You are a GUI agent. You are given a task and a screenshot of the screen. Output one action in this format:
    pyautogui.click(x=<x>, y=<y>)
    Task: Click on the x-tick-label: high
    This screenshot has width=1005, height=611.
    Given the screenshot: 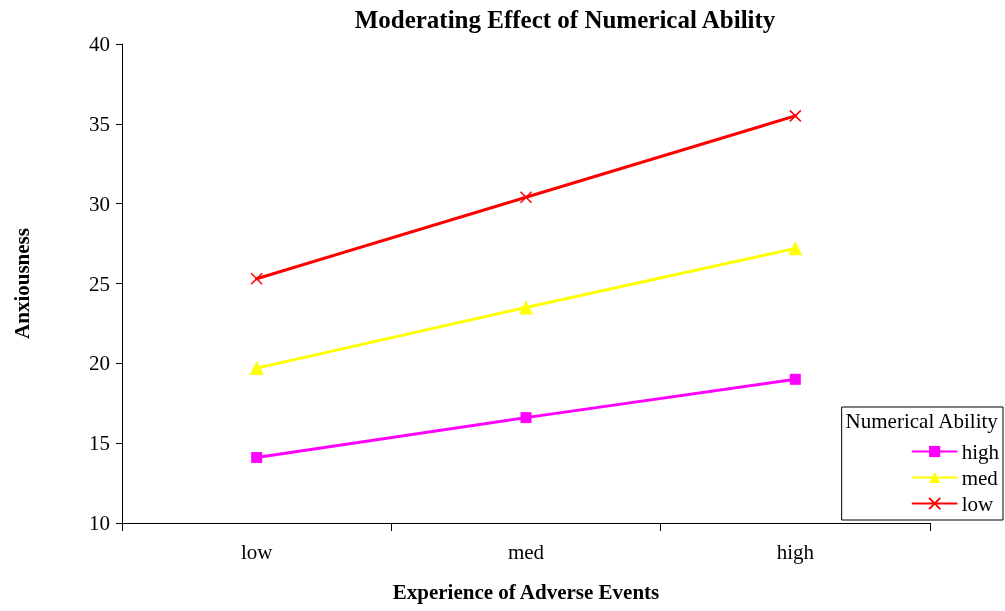 What is the action you would take?
    pyautogui.click(x=795, y=551)
    